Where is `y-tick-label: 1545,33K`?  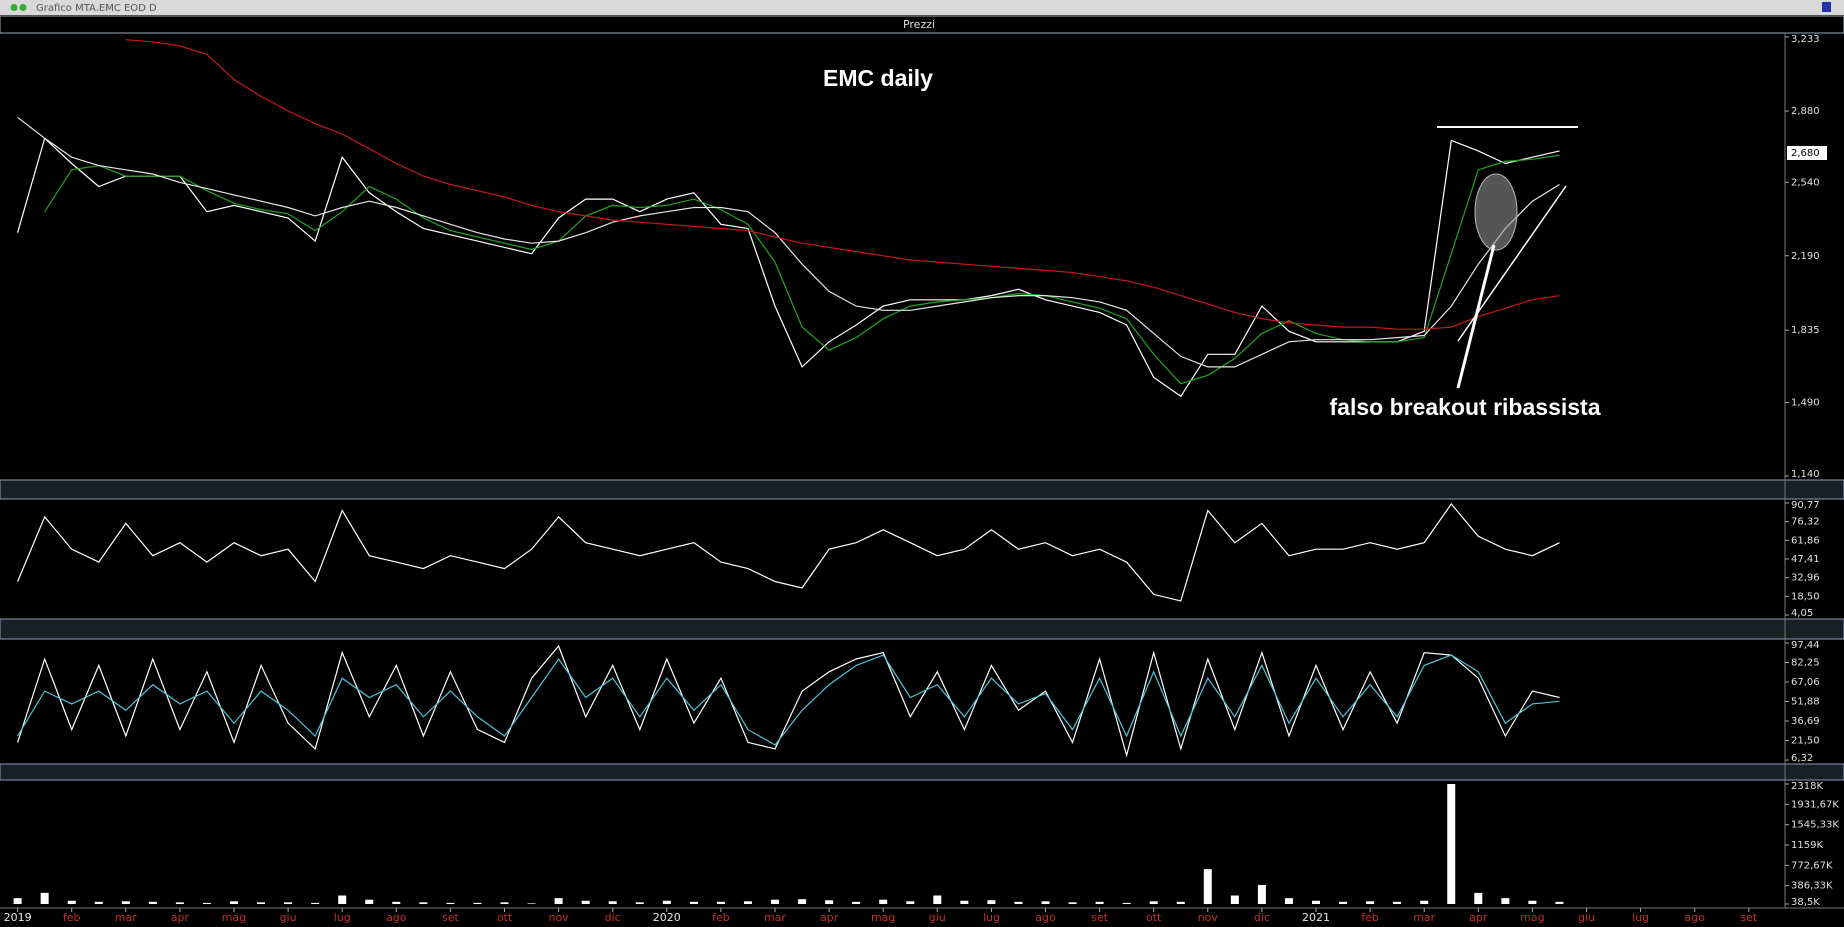 y-tick-label: 1545,33K is located at coordinates (1815, 825).